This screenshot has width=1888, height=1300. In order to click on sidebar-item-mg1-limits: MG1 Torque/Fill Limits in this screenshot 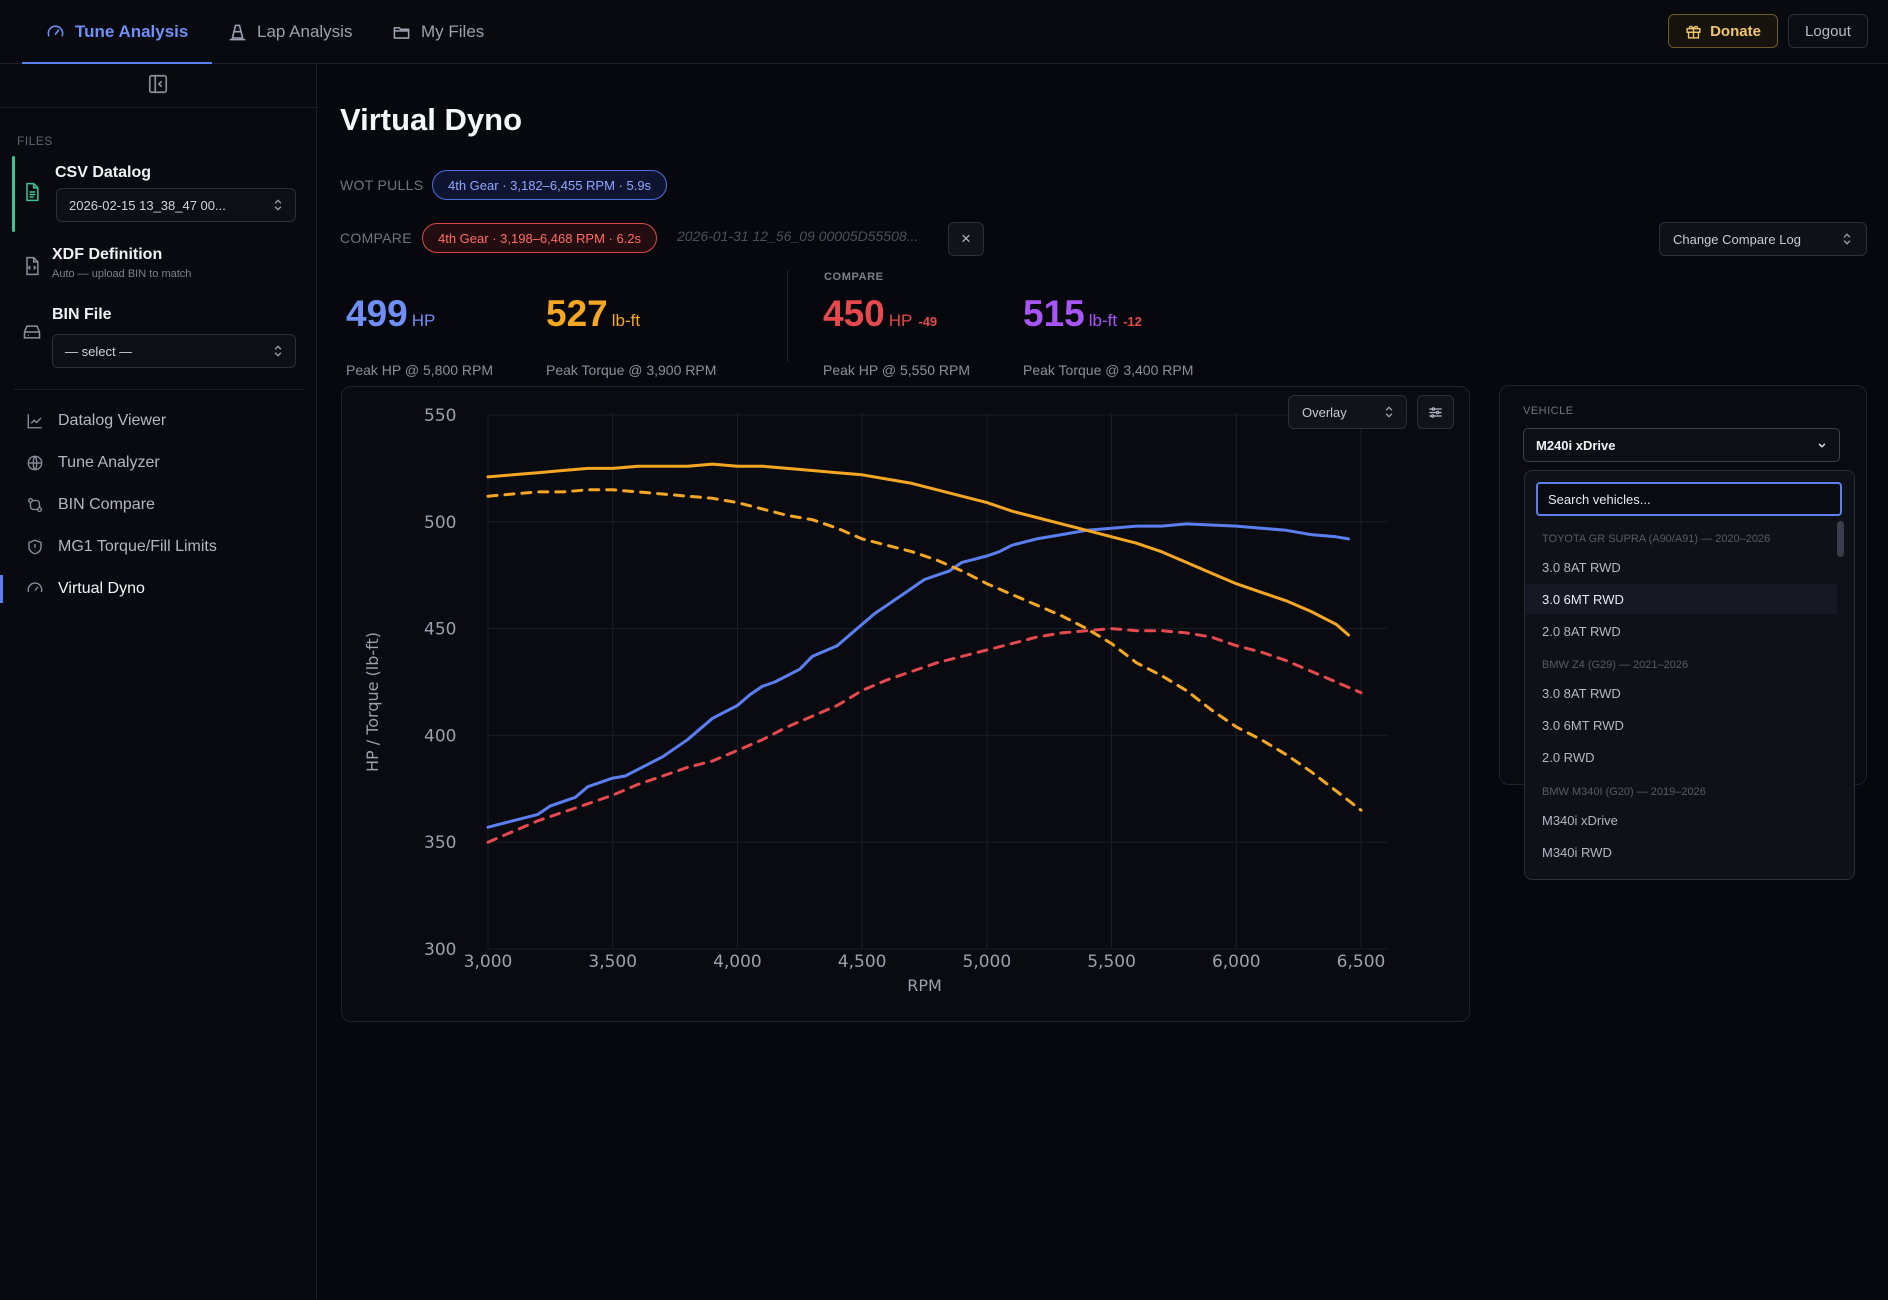, I will do `click(158, 547)`.